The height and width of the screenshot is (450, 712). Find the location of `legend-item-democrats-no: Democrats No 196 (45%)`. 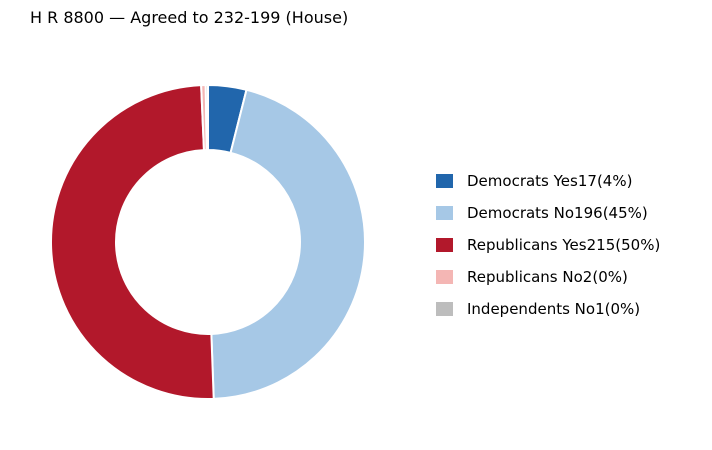

legend-item-democrats-no: Democrats No 196 (45%) is located at coordinates (548, 213).